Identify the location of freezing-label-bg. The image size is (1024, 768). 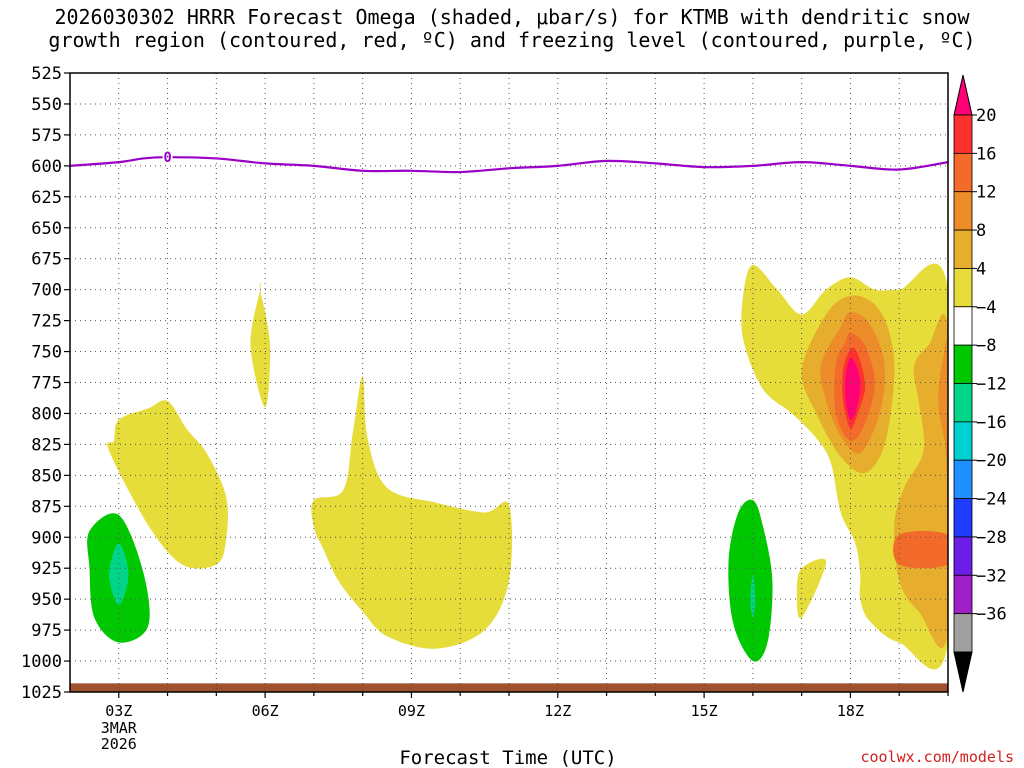
(167, 157).